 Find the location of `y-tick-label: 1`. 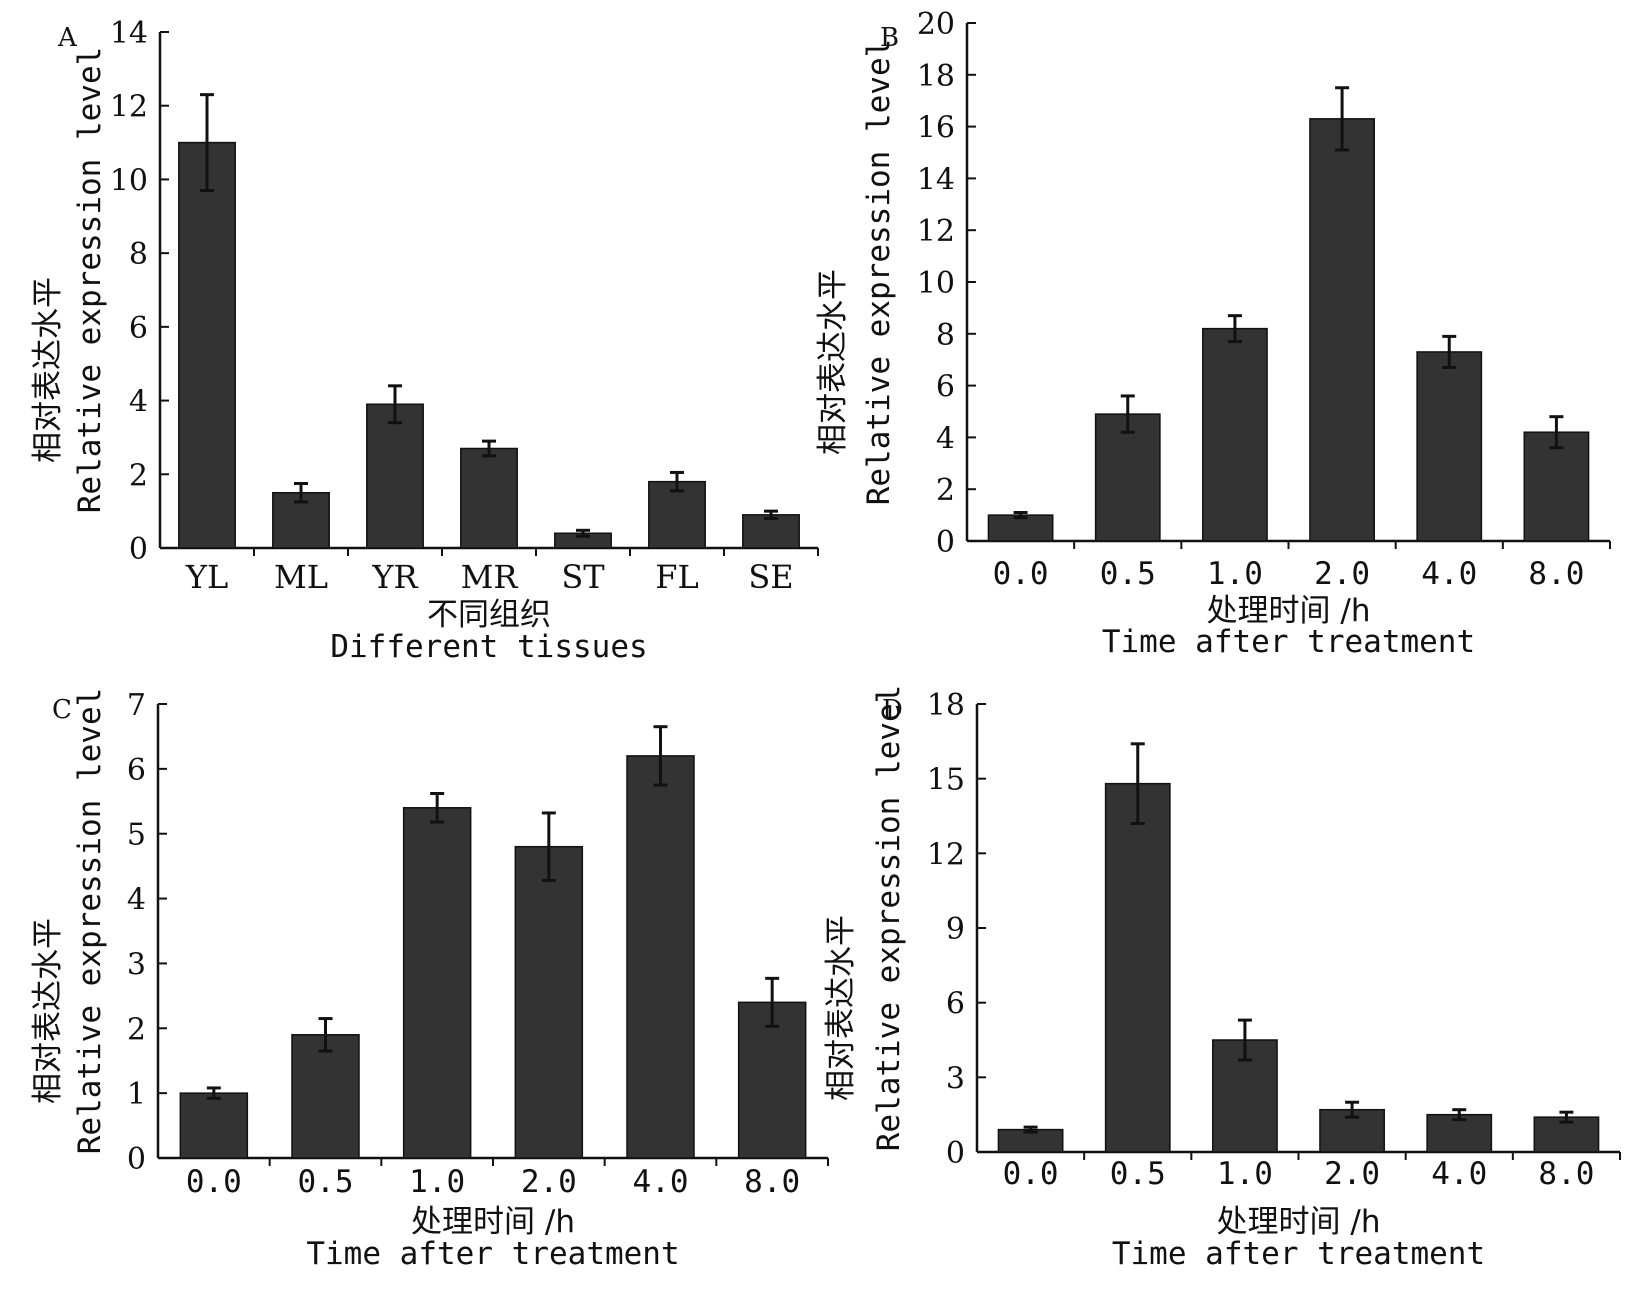

y-tick-label: 1 is located at coordinates (136, 1094).